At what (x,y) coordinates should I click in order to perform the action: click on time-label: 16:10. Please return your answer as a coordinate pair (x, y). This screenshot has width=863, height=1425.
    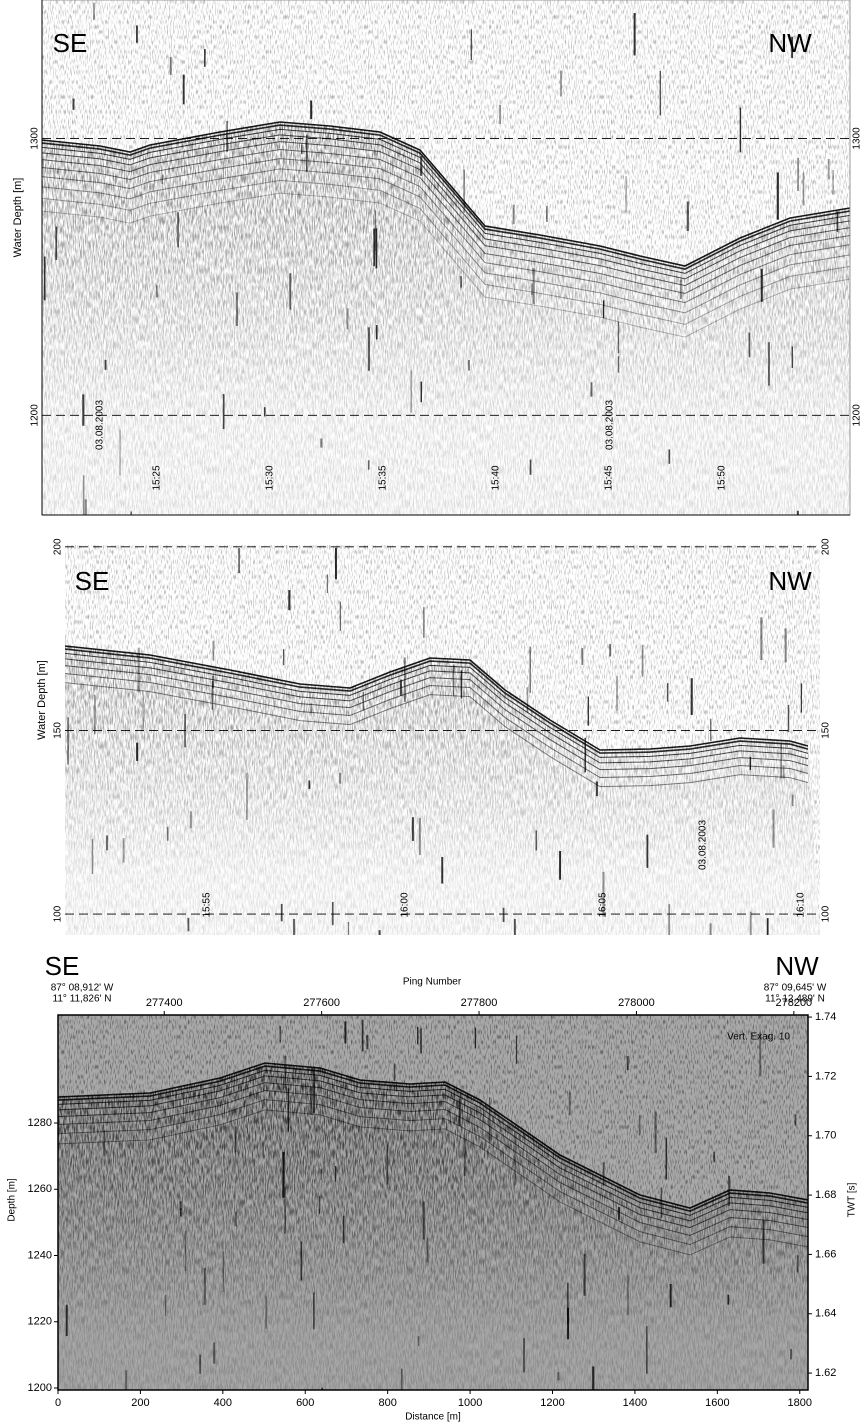
    Looking at the image, I should click on (801, 904).